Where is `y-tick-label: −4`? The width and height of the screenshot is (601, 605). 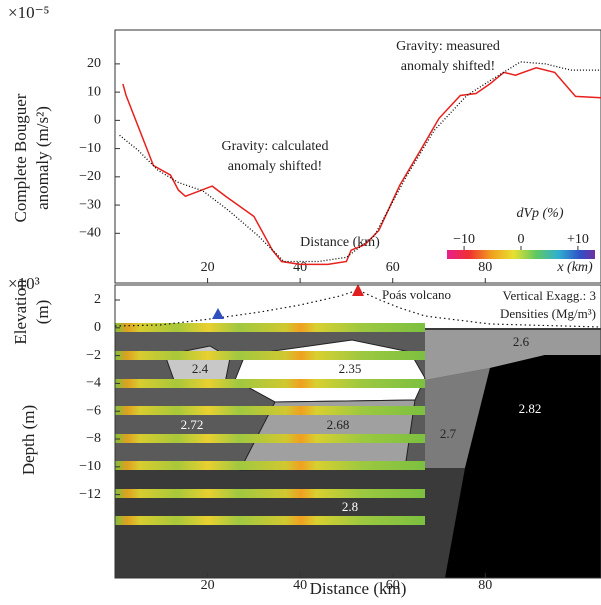
y-tick-label: −4 is located at coordinates (93, 383).